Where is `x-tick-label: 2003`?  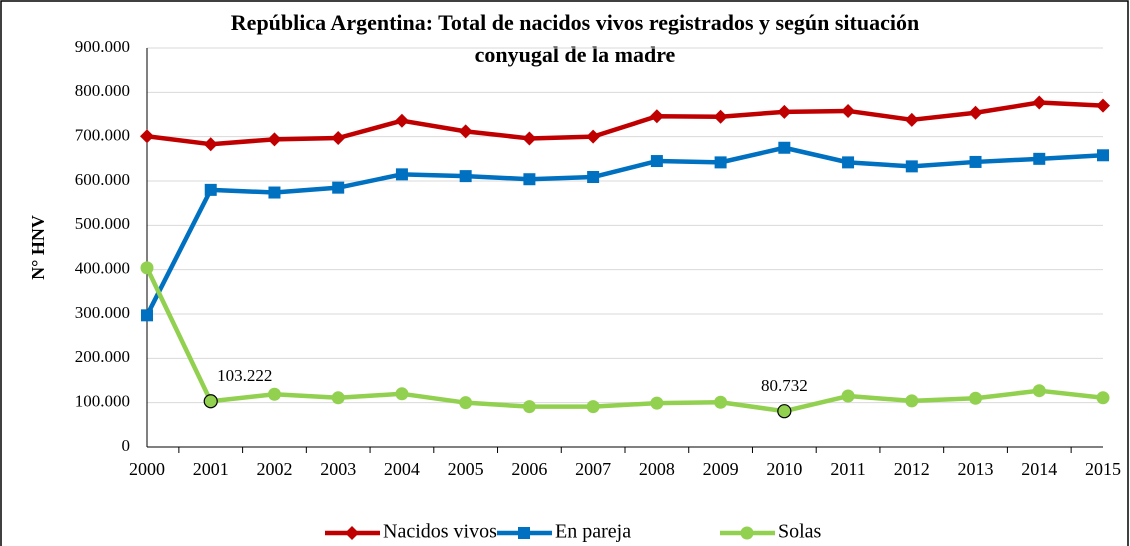 x-tick-label: 2003 is located at coordinates (338, 469).